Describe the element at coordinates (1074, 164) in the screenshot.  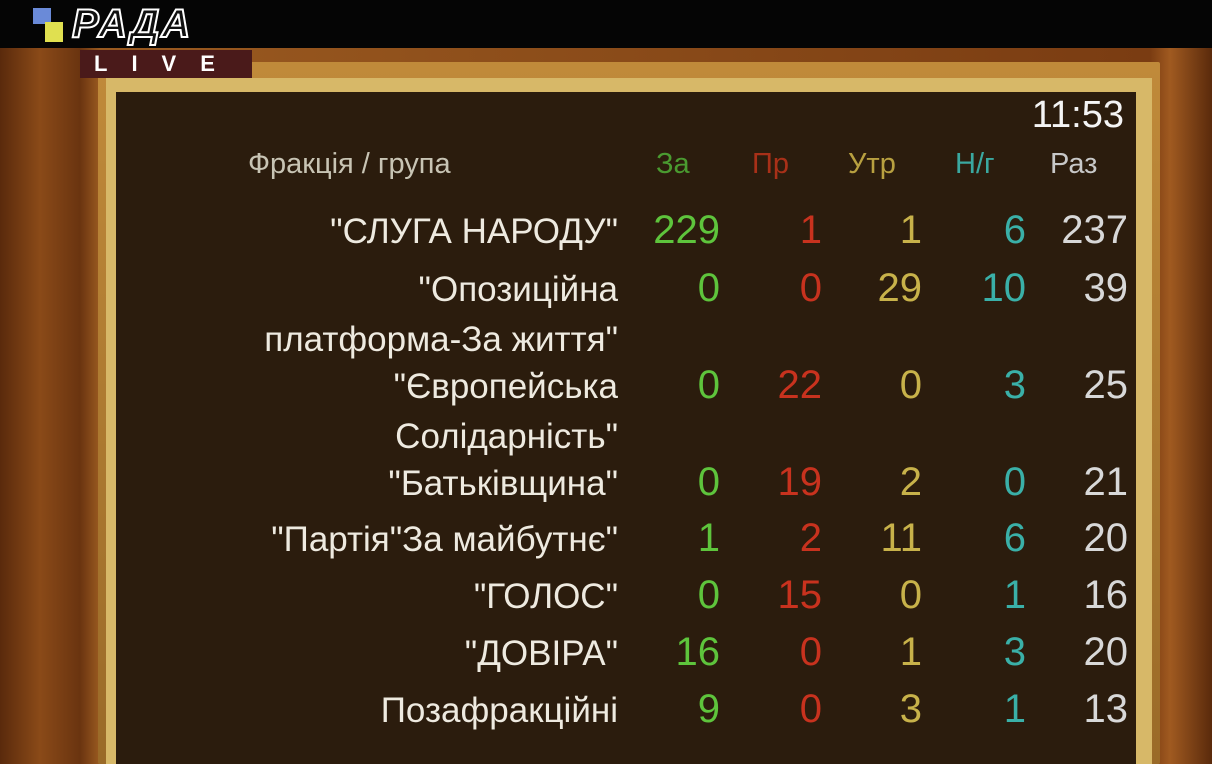
I see `header-raz: Раз` at that location.